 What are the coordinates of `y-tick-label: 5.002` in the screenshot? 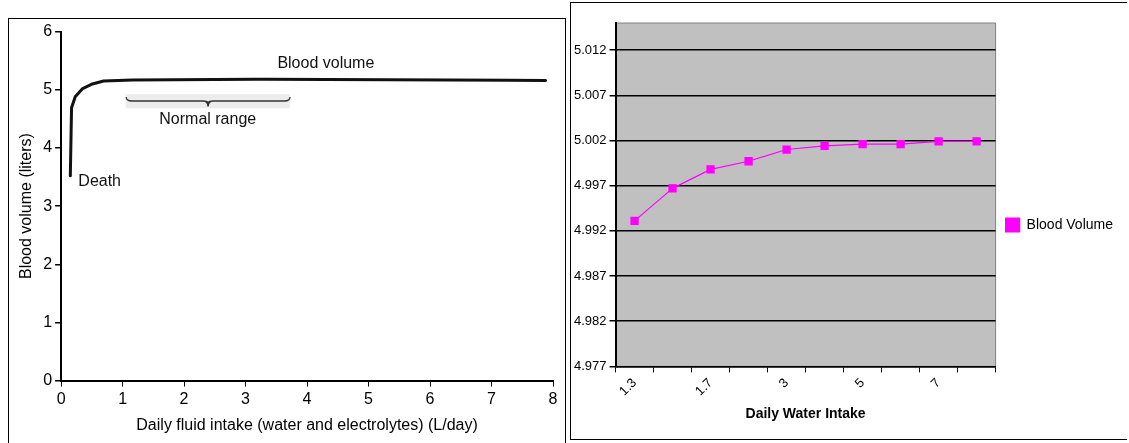 It's located at (590, 140).